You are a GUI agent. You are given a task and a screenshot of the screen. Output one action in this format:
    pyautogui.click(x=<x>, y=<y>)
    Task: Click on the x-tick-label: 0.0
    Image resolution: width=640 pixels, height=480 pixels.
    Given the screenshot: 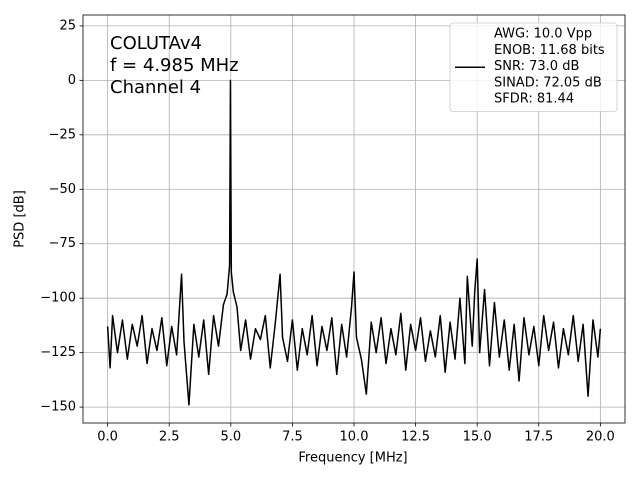 What is the action you would take?
    pyautogui.click(x=107, y=437)
    